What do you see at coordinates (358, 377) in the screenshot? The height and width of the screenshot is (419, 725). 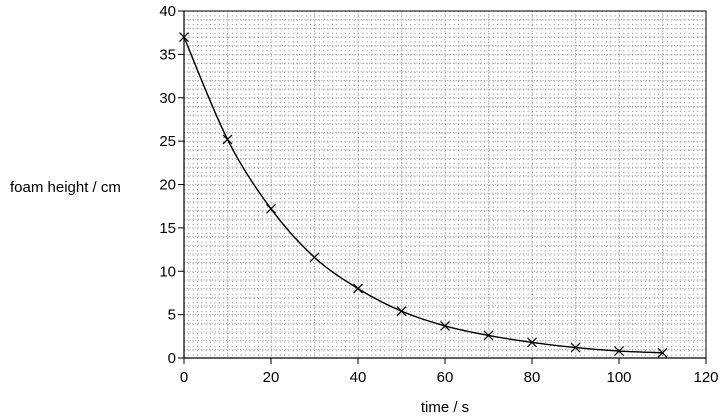 I see `x-tick-label: 40` at bounding box center [358, 377].